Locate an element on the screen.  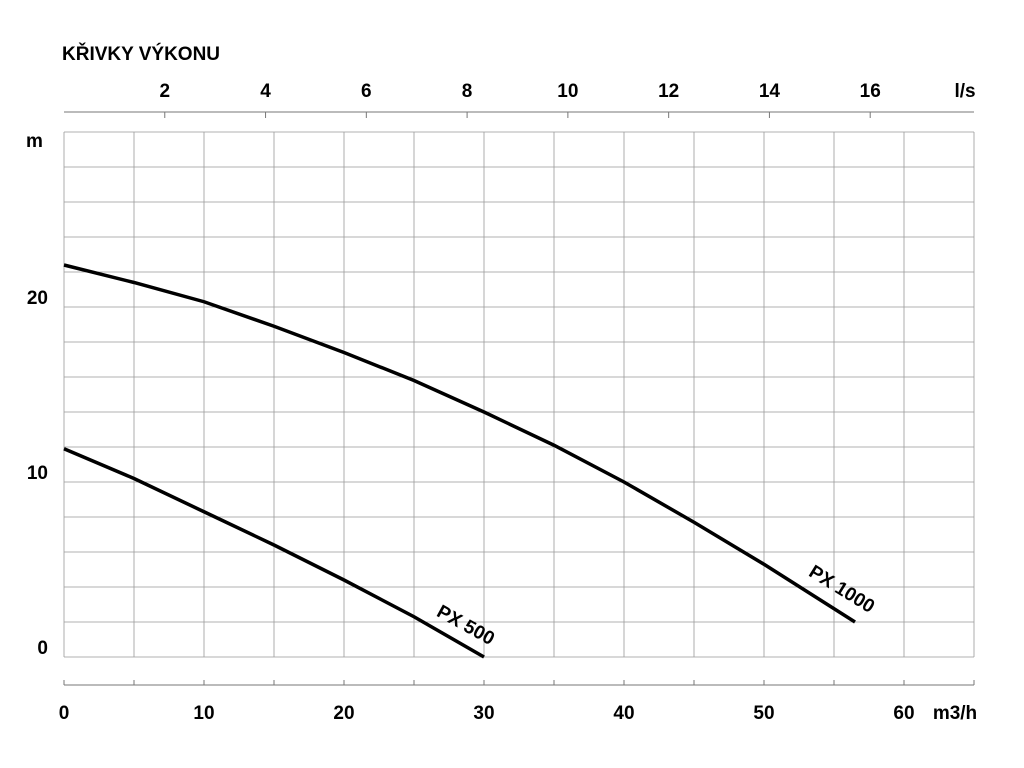
x2-axis-label: l/s is located at coordinates (964, 91).